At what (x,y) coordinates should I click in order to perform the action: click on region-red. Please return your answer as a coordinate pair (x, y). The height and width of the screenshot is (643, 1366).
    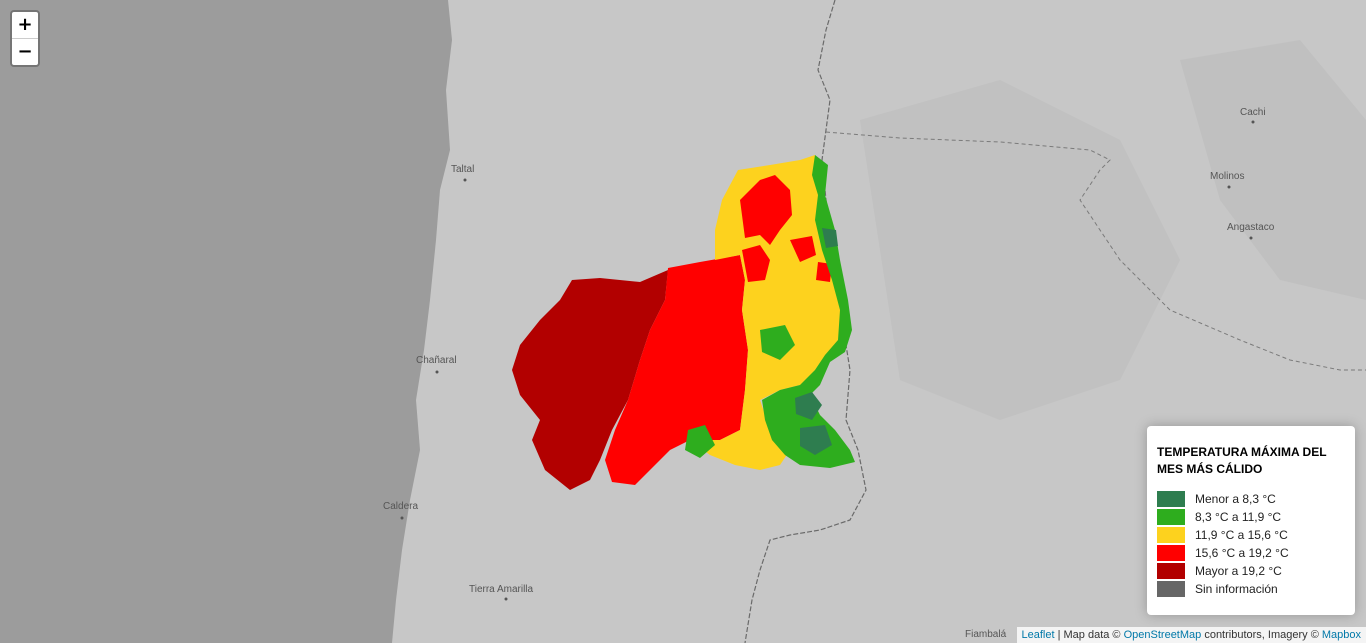
    Looking at the image, I should click on (676, 370).